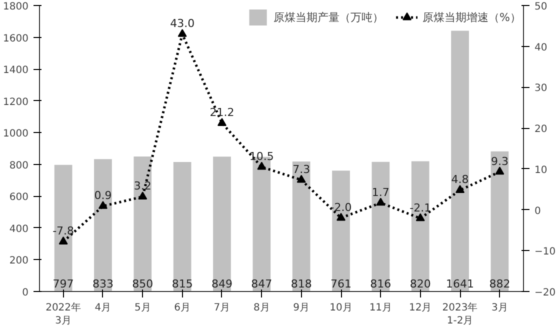 The height and width of the screenshot is (329, 558). What do you see at coordinates (541, 7) in the screenshot?
I see `y2-tick-label: 50` at bounding box center [541, 7].